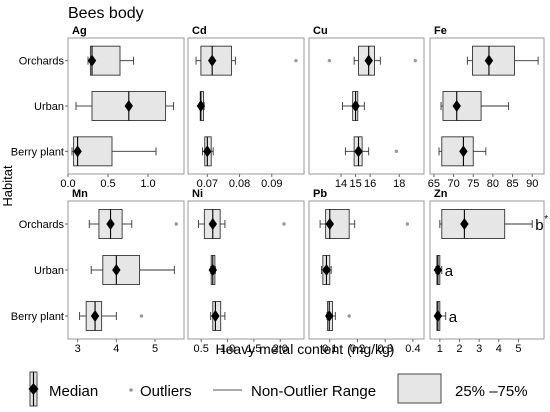  Describe the element at coordinates (73, 391) in the screenshot. I see `legend-label: Median` at that location.